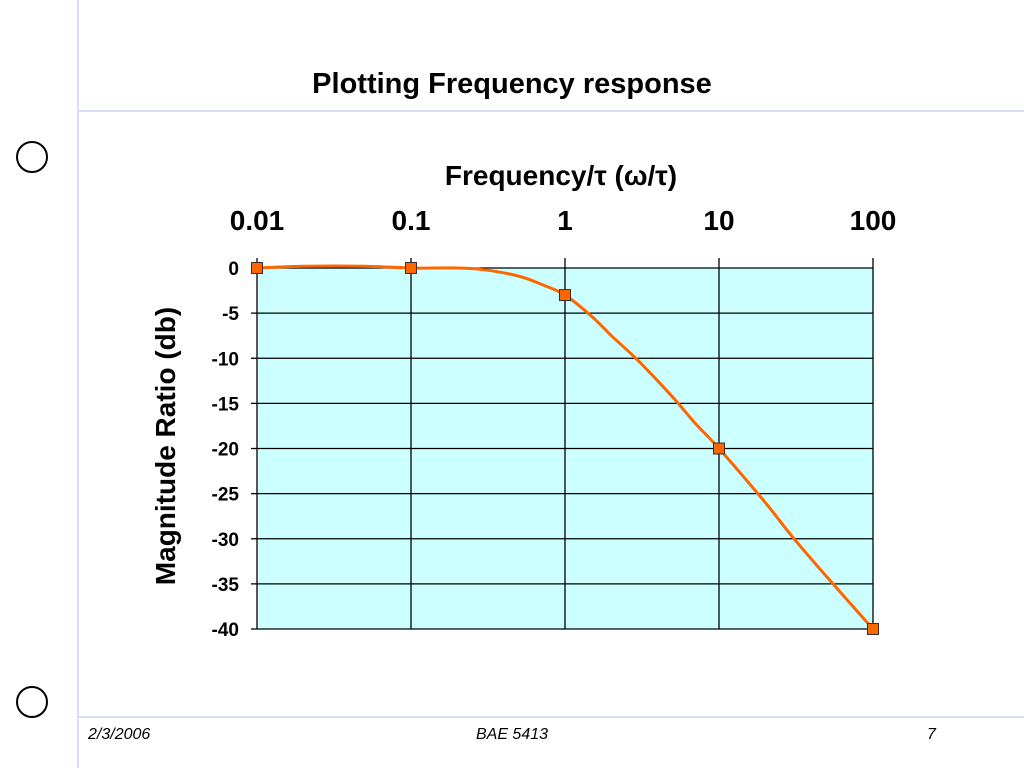 This screenshot has width=1024, height=768. Describe the element at coordinates (550, 717) in the screenshot. I see `footer-divider` at that location.